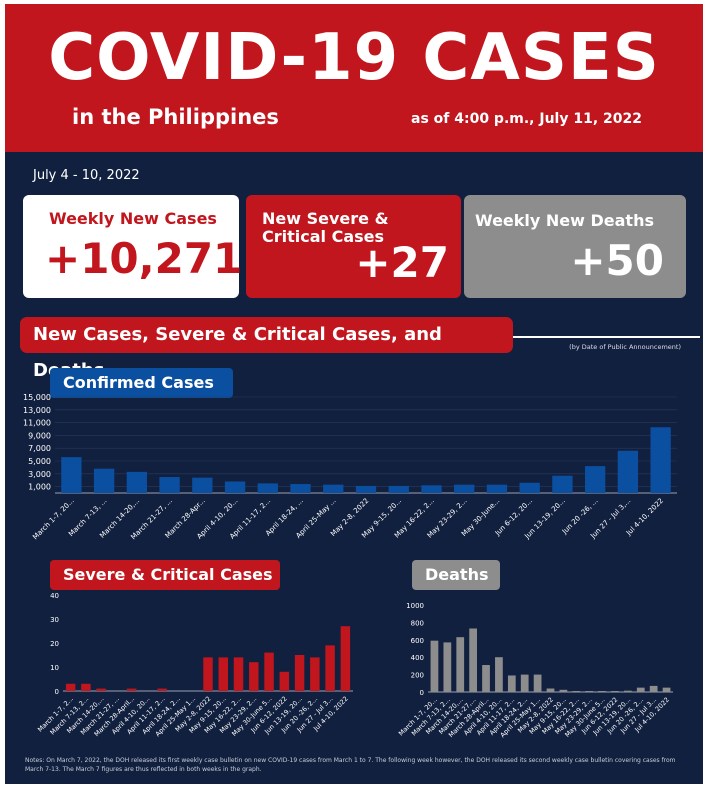 This screenshot has width=708, height=788. I want to click on deaths-title: Deaths, so click(456, 575).